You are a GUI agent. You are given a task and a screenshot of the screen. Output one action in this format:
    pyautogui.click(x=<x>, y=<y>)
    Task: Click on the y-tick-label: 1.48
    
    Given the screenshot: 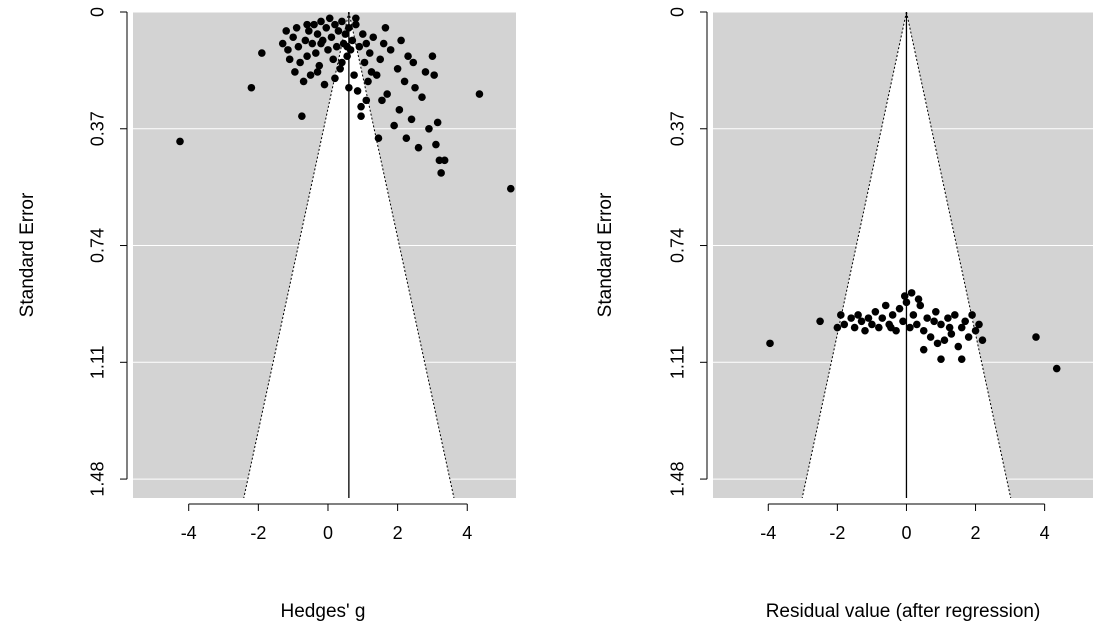 What is the action you would take?
    pyautogui.click(x=97, y=479)
    